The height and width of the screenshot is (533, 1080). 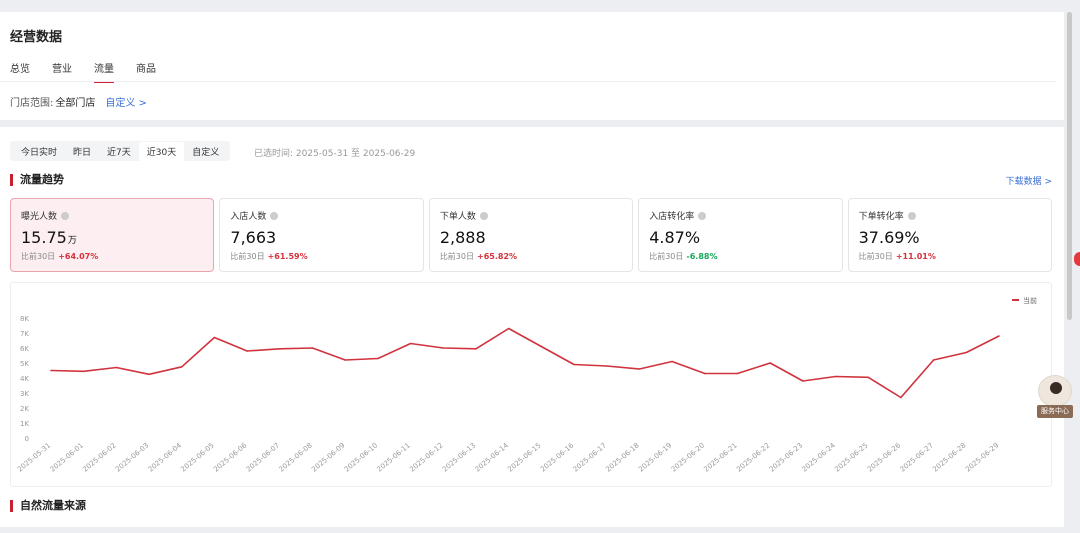 What do you see at coordinates (1069, 166) in the screenshot?
I see `scrollbar-thumb` at bounding box center [1069, 166].